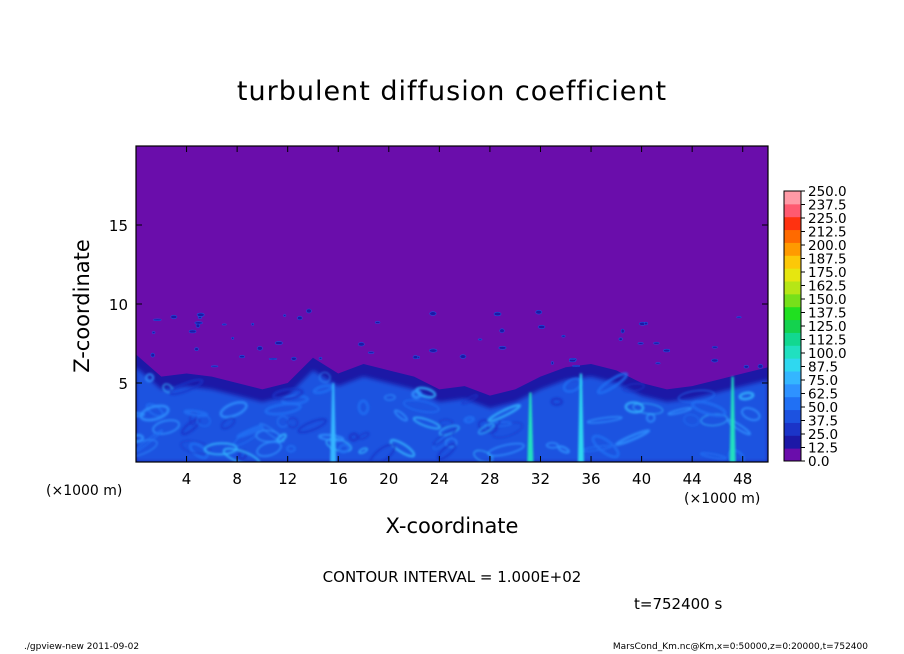 The width and height of the screenshot is (904, 654). I want to click on colorbar-label: 112.5, so click(827, 341).